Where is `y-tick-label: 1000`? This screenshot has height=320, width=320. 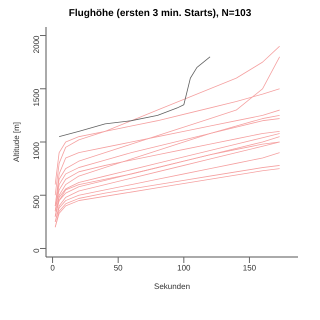
y-tick-label: 1000 is located at coordinates (36, 150).